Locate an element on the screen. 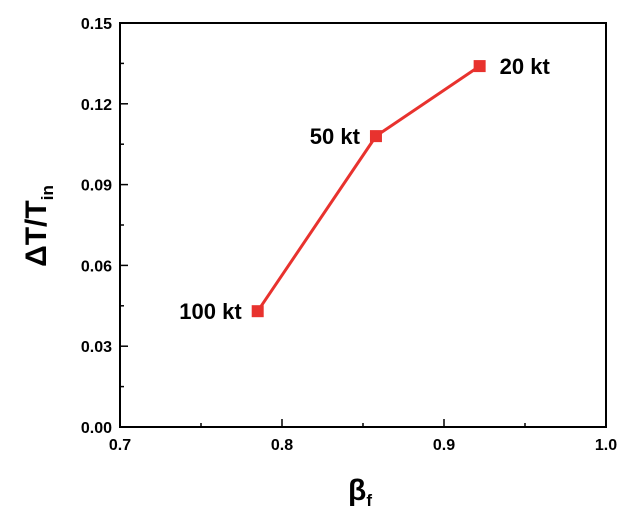 The height and width of the screenshot is (518, 625). y-tick-label: 0.06 is located at coordinates (96, 266).